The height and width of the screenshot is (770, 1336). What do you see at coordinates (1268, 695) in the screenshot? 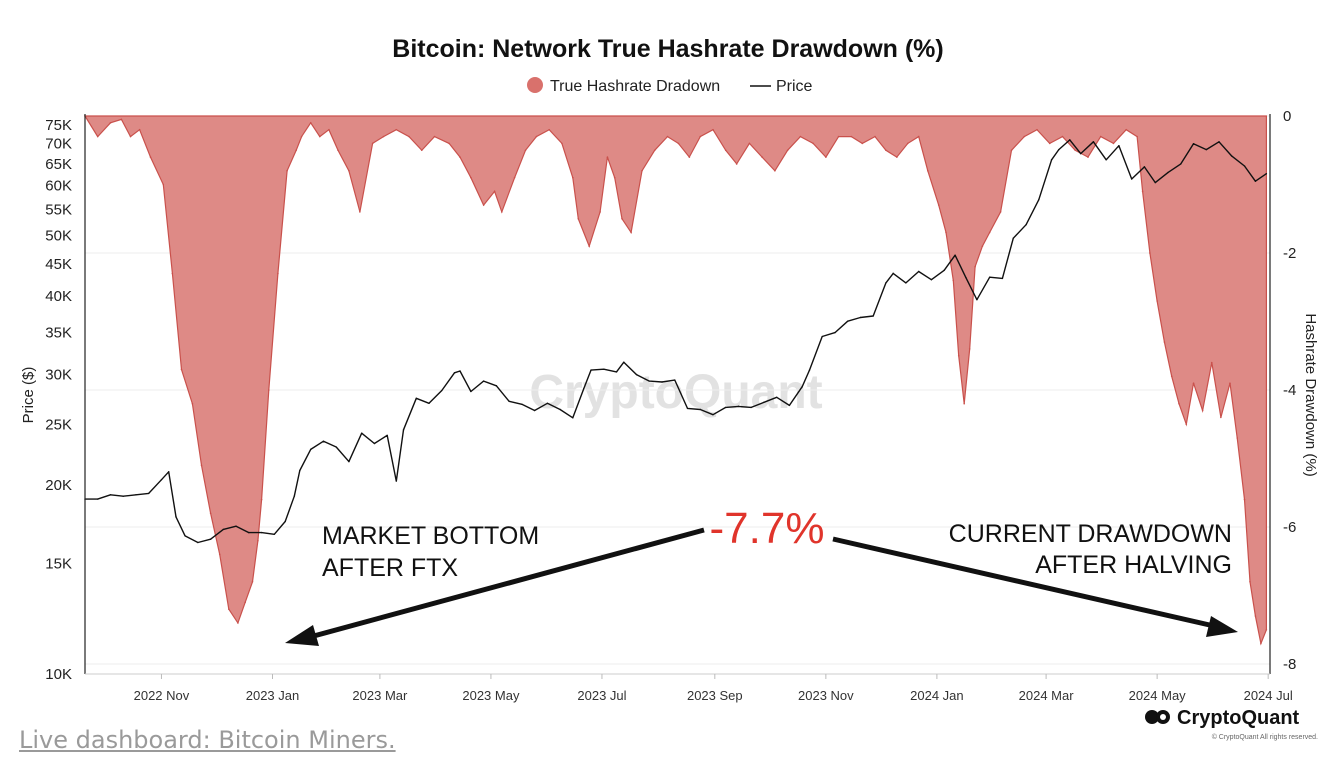
I see `x-tick-label: 2024 Jul` at bounding box center [1268, 695].